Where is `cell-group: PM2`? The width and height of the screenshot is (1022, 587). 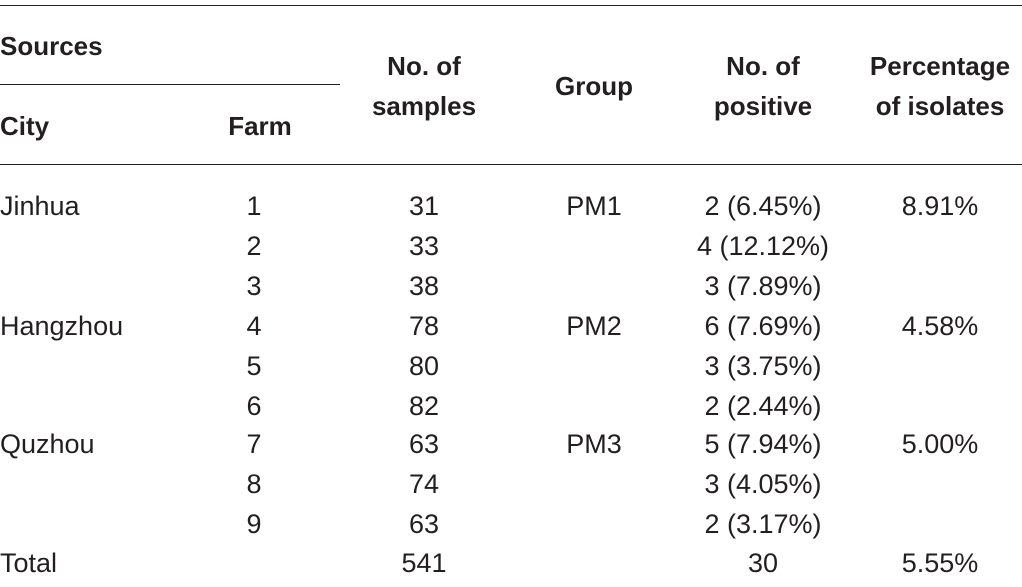
cell-group: PM2 is located at coordinates (594, 326).